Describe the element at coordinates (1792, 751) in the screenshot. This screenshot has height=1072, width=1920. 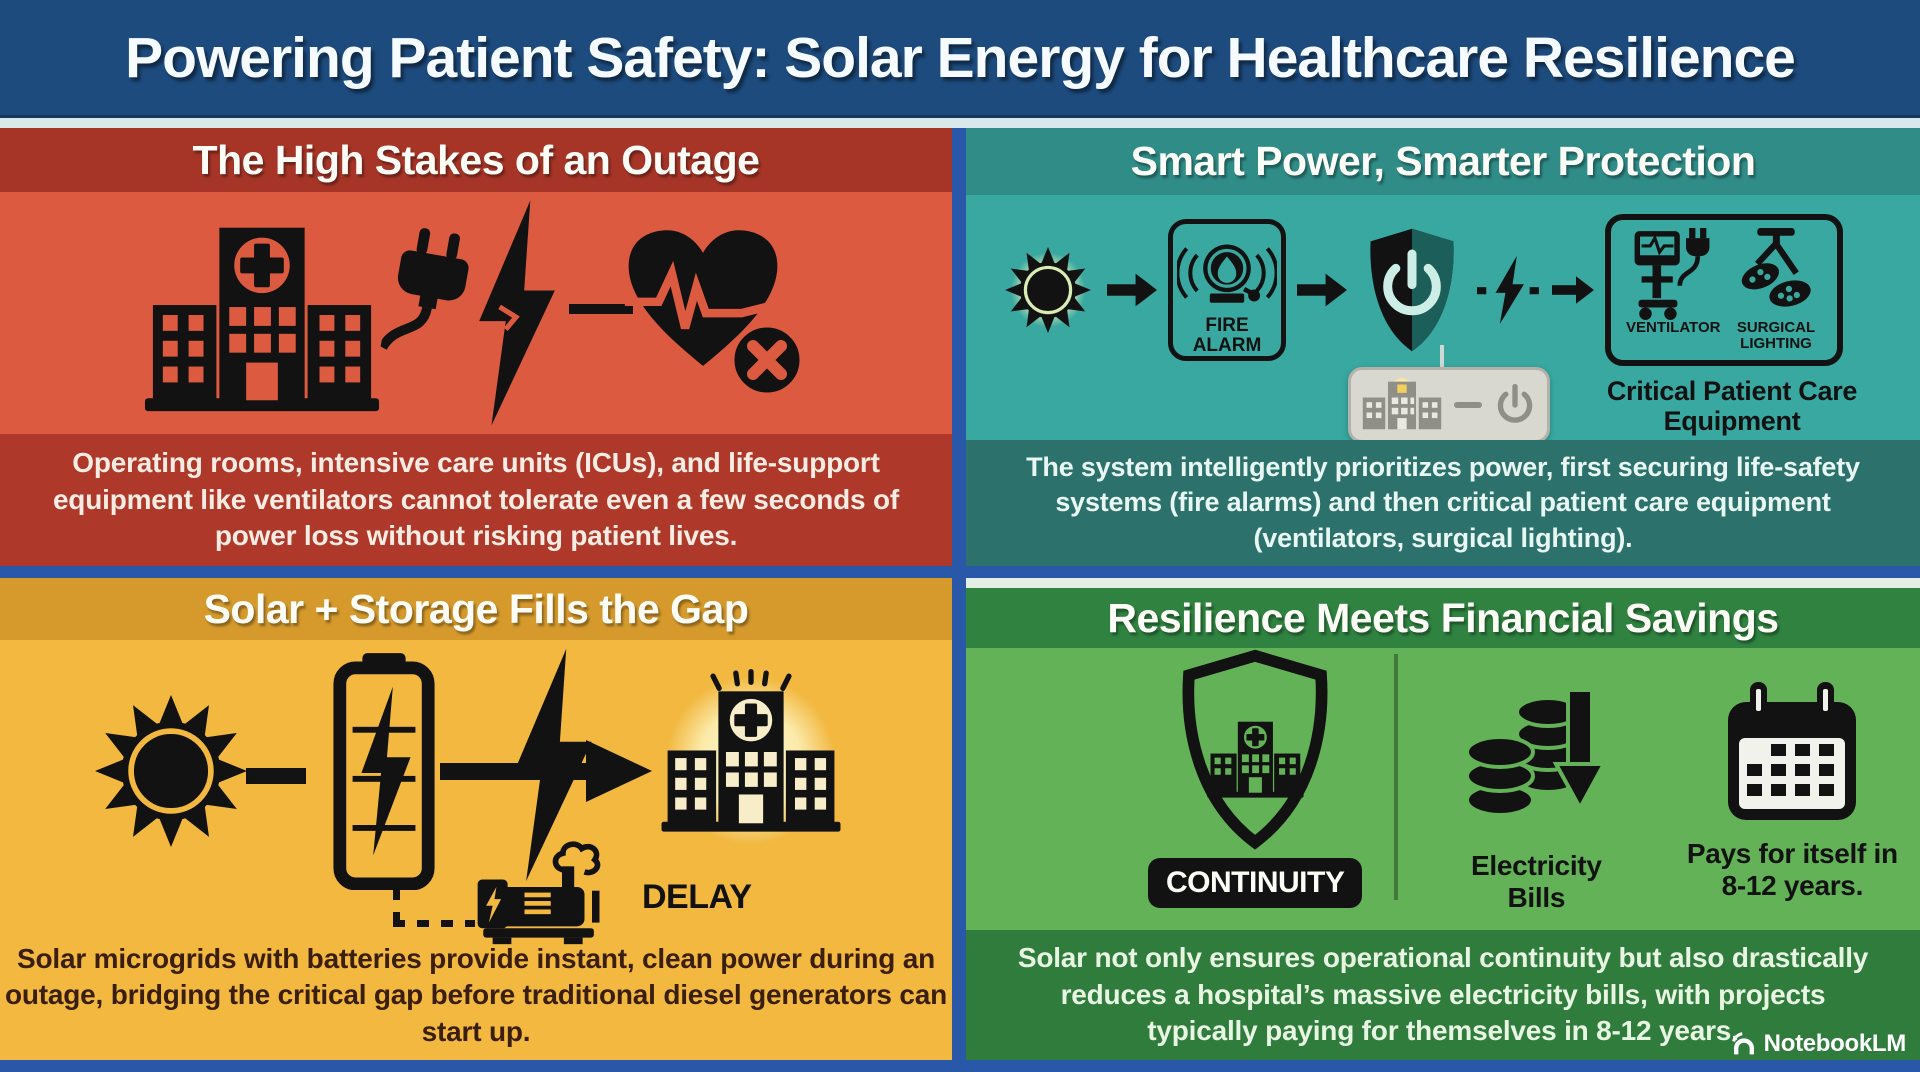
I see `calendar-icon` at that location.